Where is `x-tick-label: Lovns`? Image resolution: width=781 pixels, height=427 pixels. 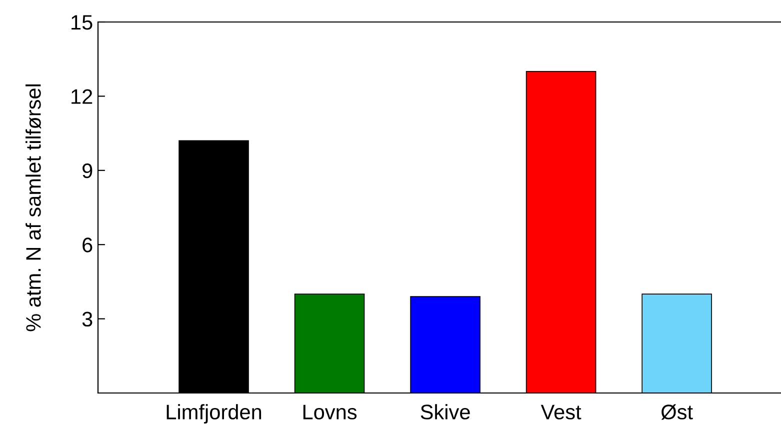
x-tick-label: Lovns is located at coordinates (330, 412).